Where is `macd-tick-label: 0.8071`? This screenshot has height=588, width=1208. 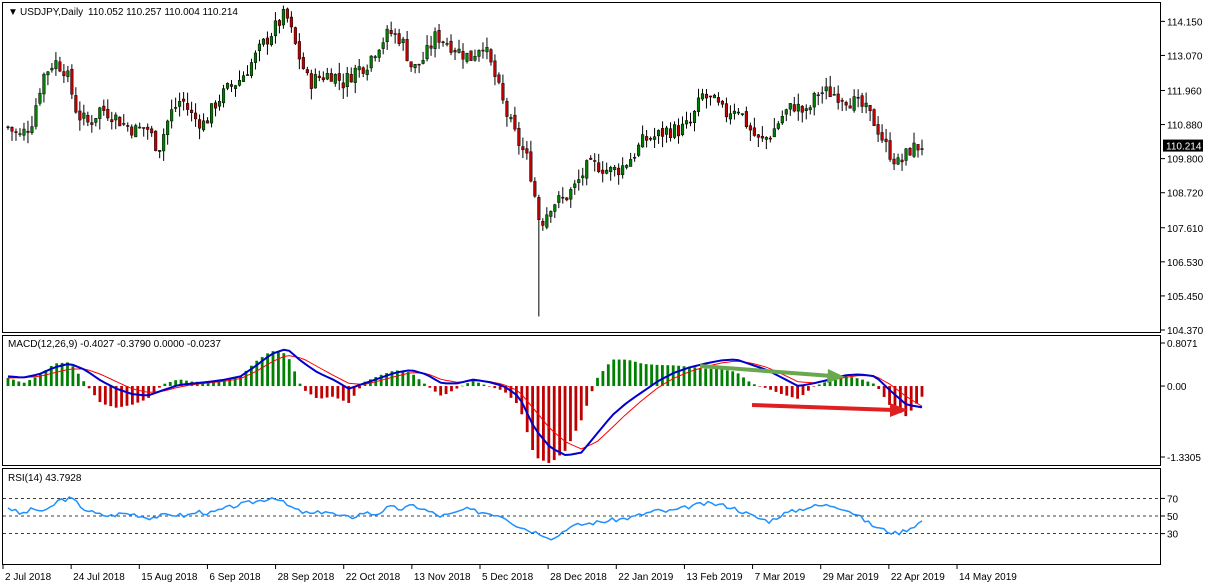
macd-tick-label: 0.8071 is located at coordinates (1182, 344).